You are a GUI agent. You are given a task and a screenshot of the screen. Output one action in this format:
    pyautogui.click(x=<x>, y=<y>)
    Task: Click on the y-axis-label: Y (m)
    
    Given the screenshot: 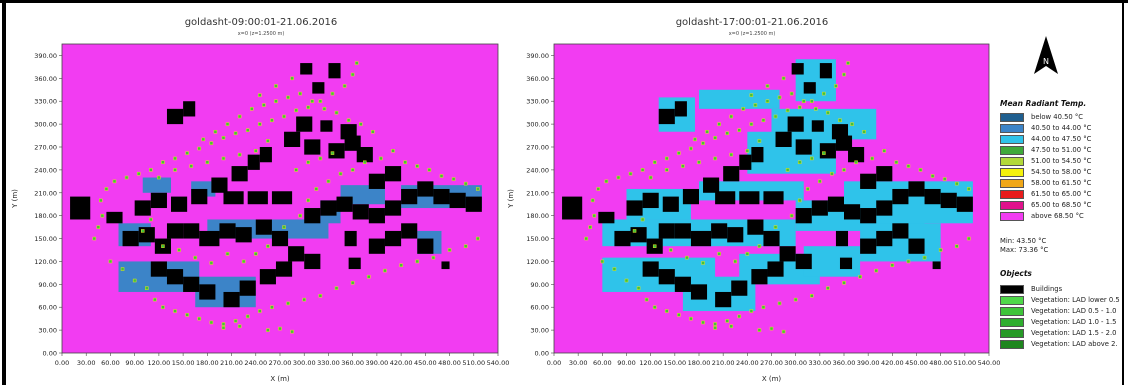 What is the action you would take?
    pyautogui.click(x=15, y=199)
    